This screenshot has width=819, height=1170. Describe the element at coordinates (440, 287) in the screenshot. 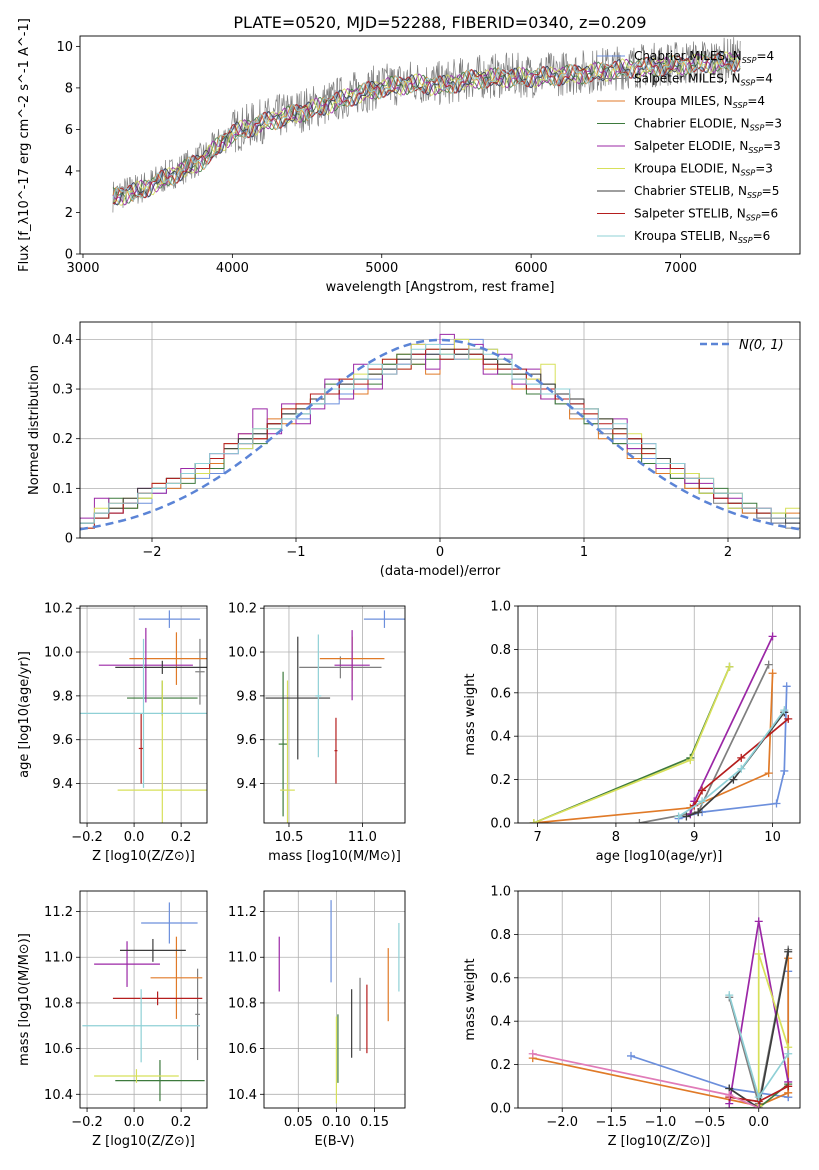

I see `x-axis-label: wavelength [Angstrom, rest frame]` at that location.